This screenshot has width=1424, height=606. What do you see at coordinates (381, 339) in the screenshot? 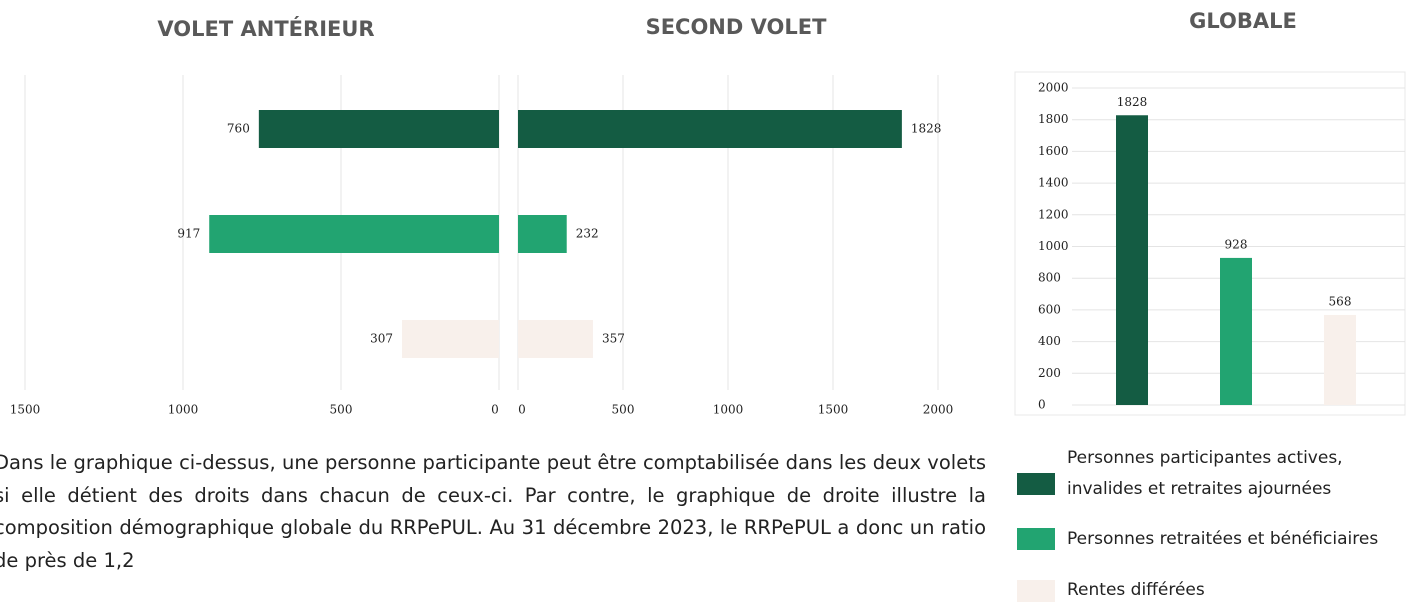
I see `value-label: 307` at bounding box center [381, 339].